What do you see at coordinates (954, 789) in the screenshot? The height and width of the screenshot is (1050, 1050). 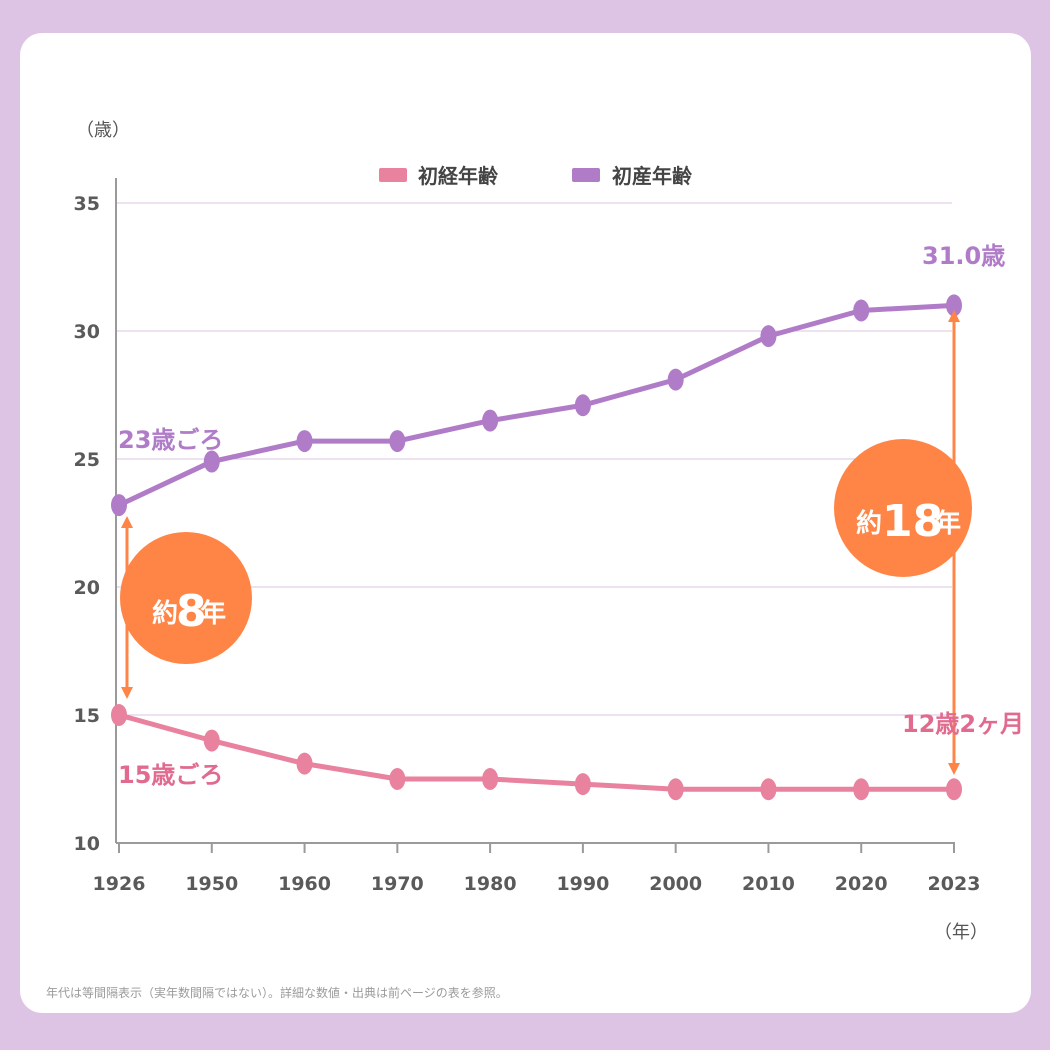 I see `series-0-point-2023` at bounding box center [954, 789].